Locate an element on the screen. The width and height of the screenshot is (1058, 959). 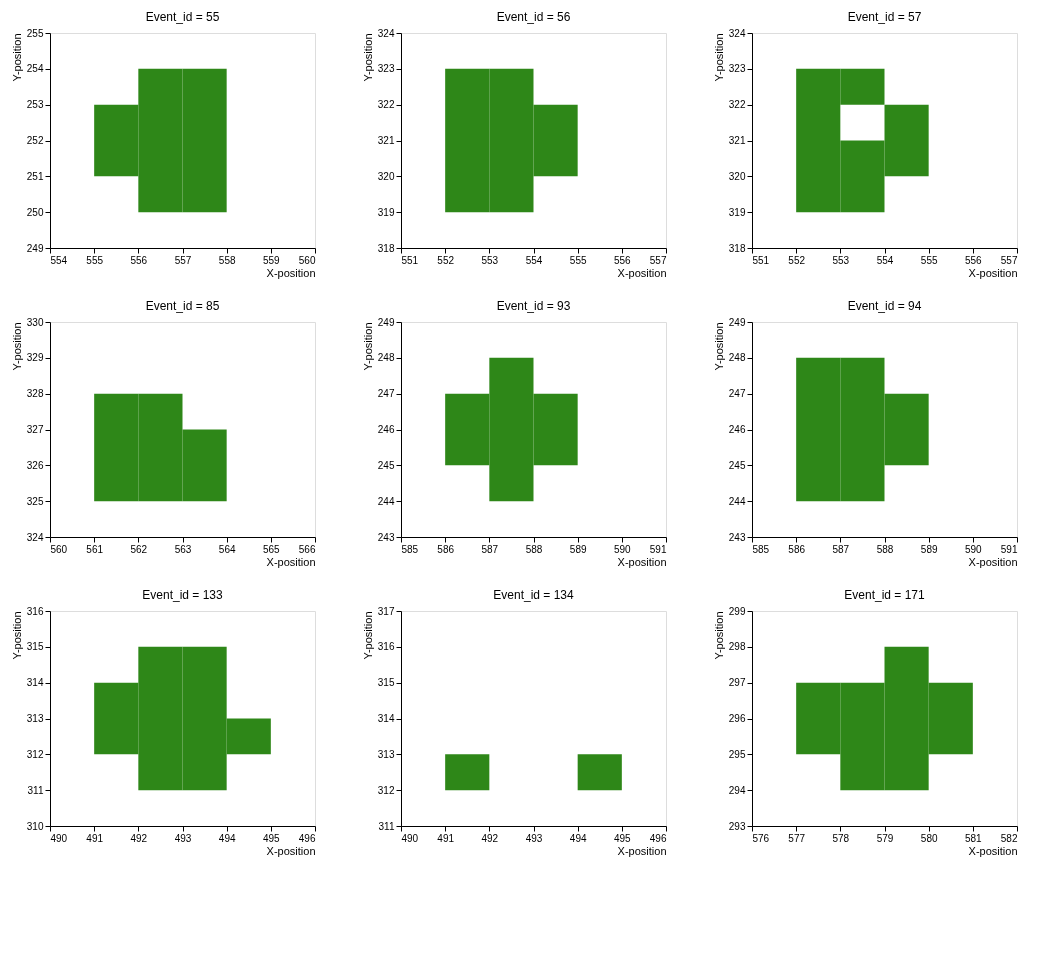
x-tick-label: 578 is located at coordinates (841, 838).